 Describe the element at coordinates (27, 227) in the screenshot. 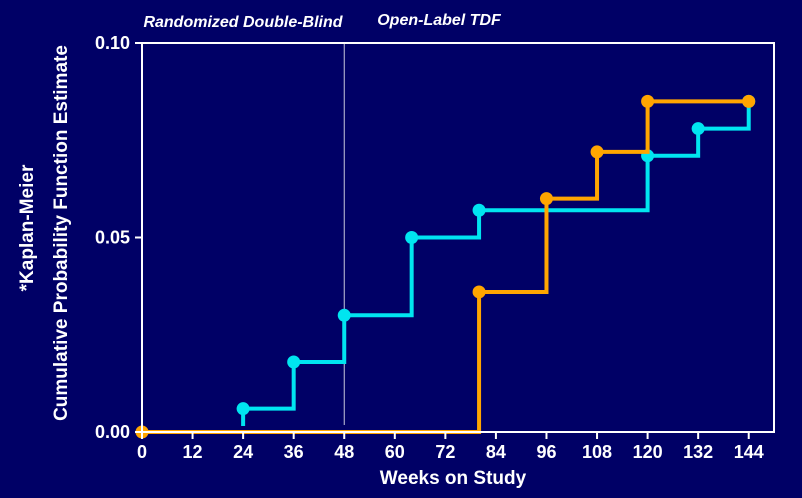

I see `y-axis-title-prefix: *Kaplan-Meier` at that location.